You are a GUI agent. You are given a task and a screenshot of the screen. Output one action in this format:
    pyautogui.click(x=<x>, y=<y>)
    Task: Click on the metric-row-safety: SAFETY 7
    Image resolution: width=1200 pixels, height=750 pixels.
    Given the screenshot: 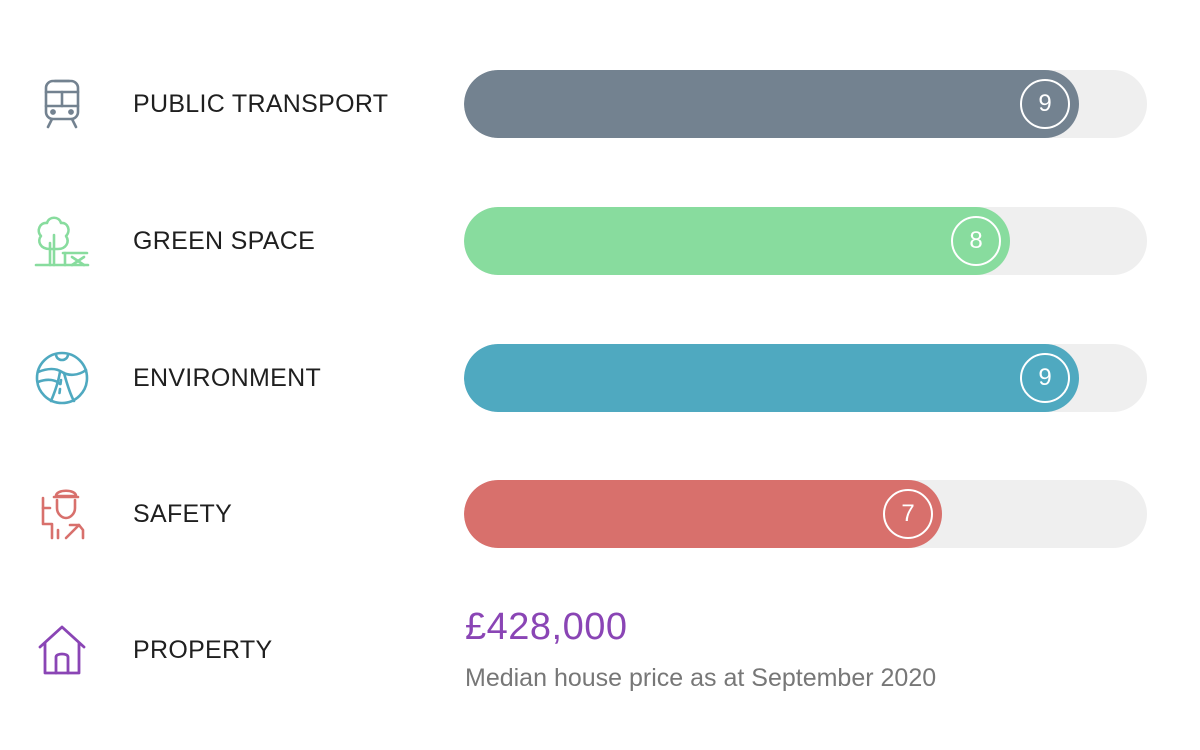 What is the action you would take?
    pyautogui.click(x=600, y=514)
    